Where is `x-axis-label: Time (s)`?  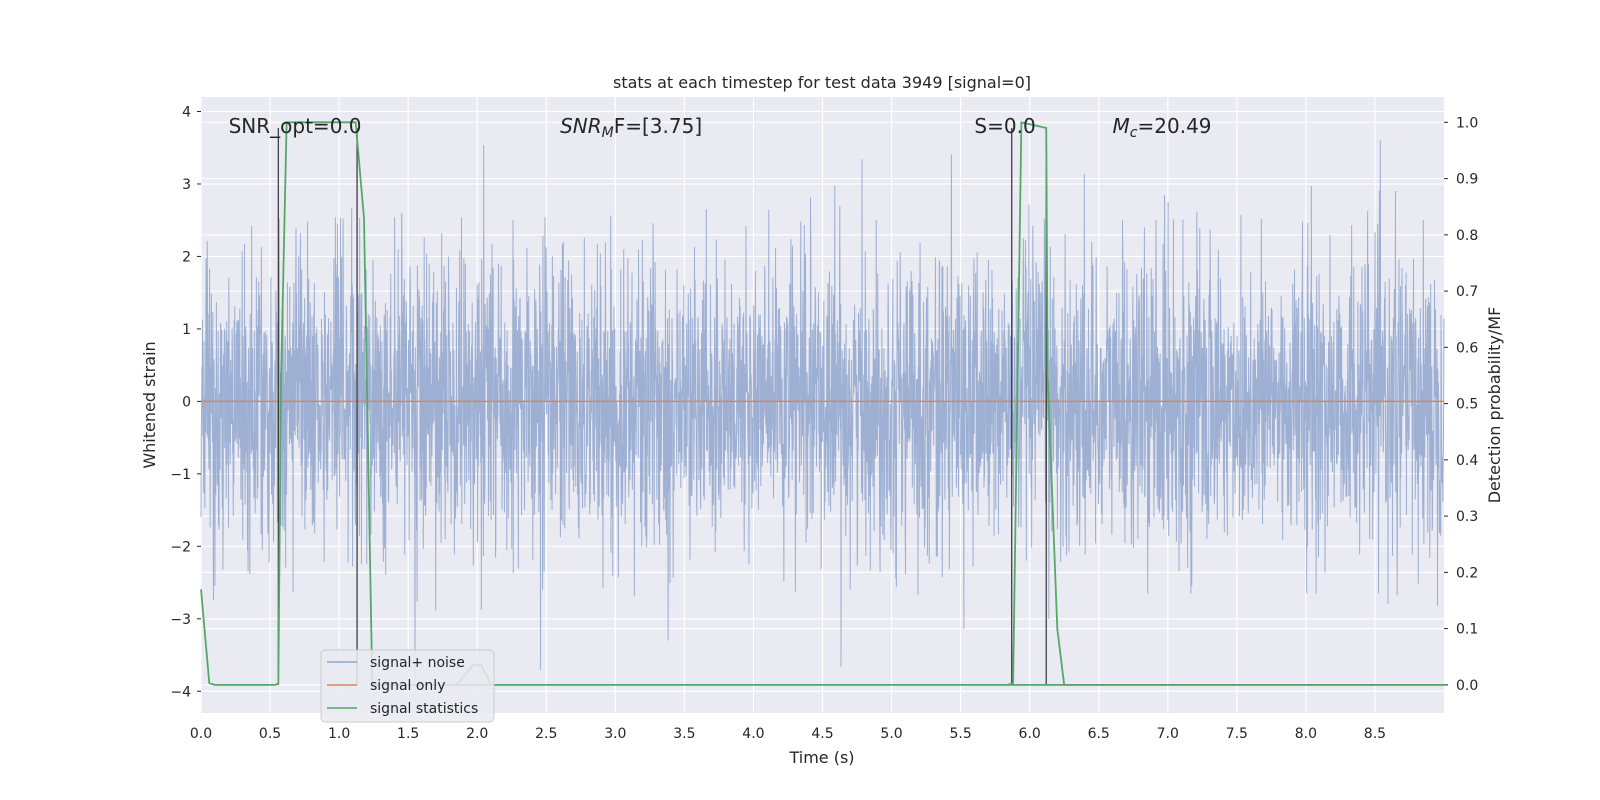
x-axis-label: Time (s) is located at coordinates (821, 757).